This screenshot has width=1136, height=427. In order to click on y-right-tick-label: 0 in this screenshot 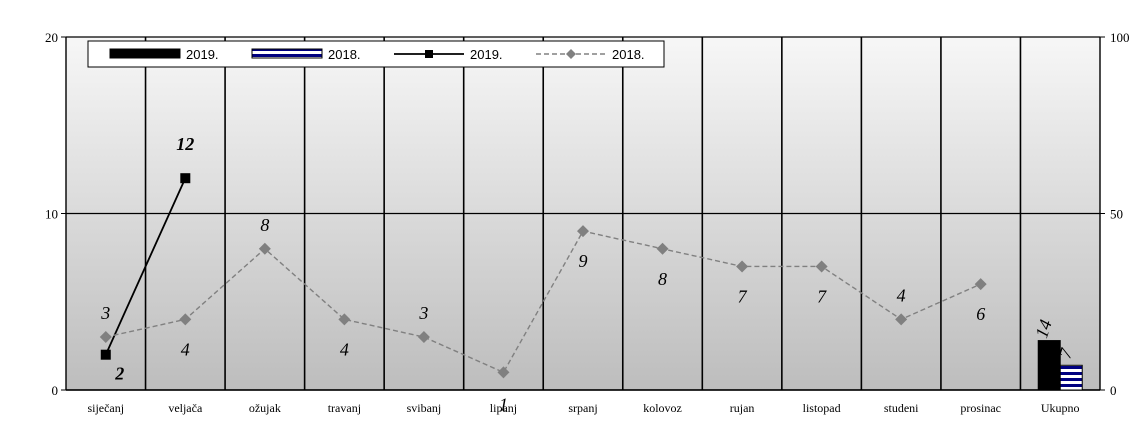, I will do `click(1113, 390)`.